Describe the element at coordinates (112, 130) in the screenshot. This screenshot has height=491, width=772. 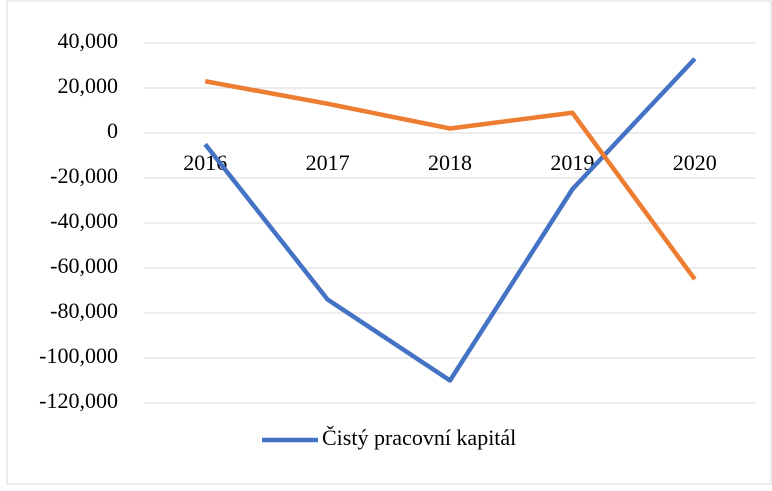
I see `y-tick-label: 0` at that location.